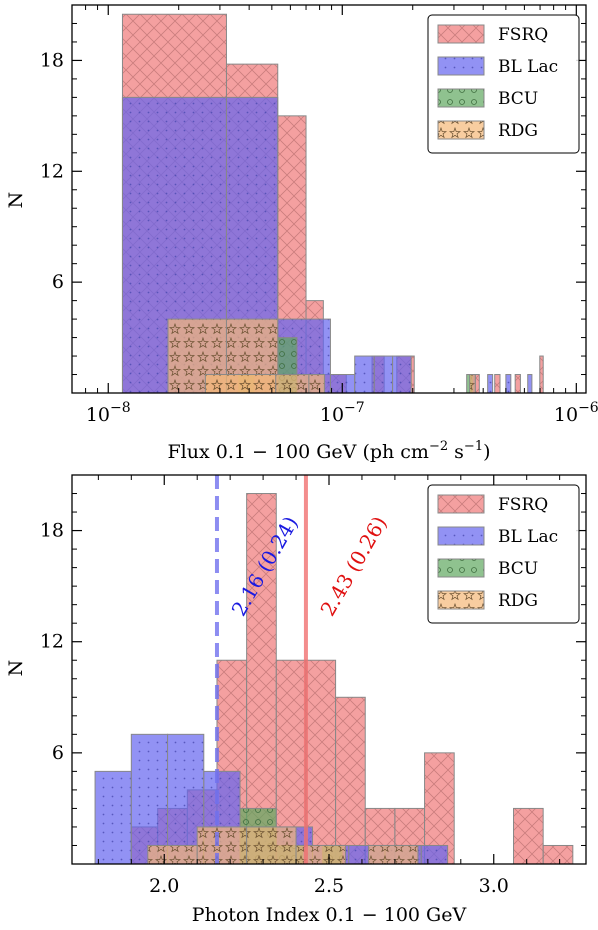 This screenshot has width=598, height=930. I want to click on flux-xtick-label-−7: 10⁻⁷, so click(342, 413).